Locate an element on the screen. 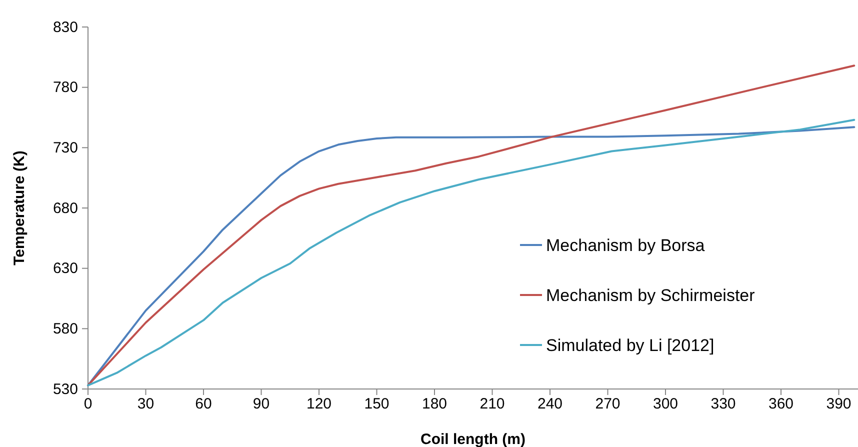 The image size is (858, 447). legend-label: Mechanism by Schirmeister is located at coordinates (651, 295).